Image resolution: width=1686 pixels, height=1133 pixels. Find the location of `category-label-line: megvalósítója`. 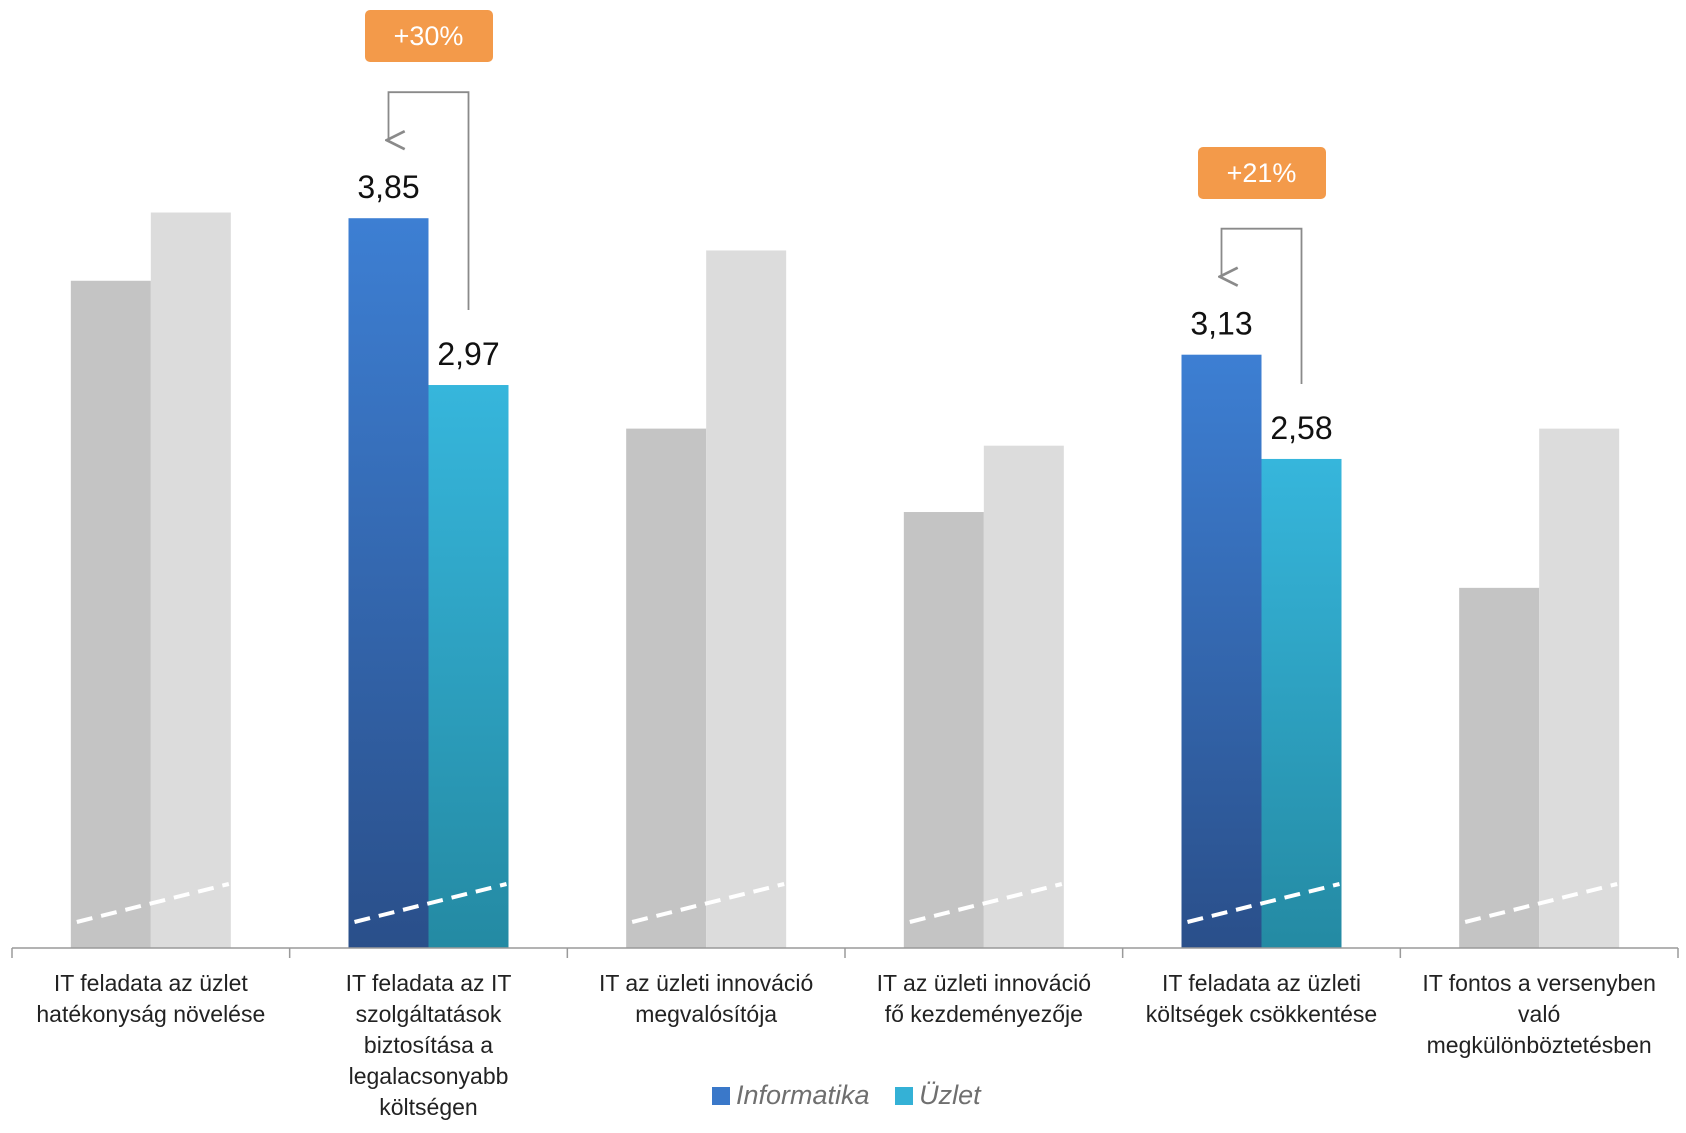

category-label-line: megvalósítója is located at coordinates (706, 1014).